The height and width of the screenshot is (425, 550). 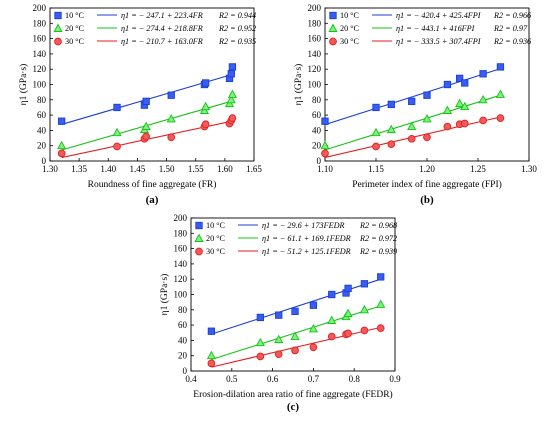 I want to click on legend-r-squared: R2 = 0.939, so click(x=378, y=251).